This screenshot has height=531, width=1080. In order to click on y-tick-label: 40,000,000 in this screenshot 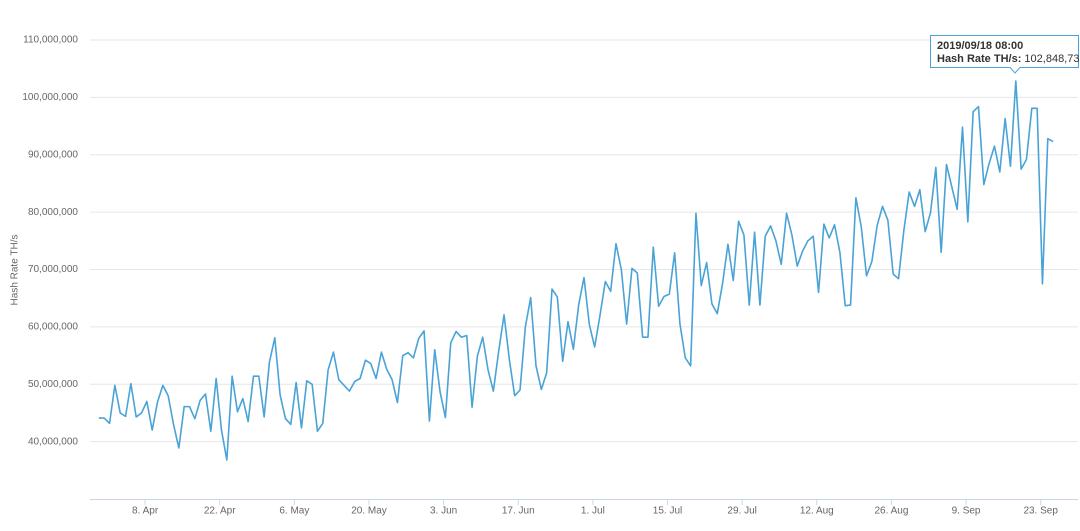, I will do `click(53, 441)`.